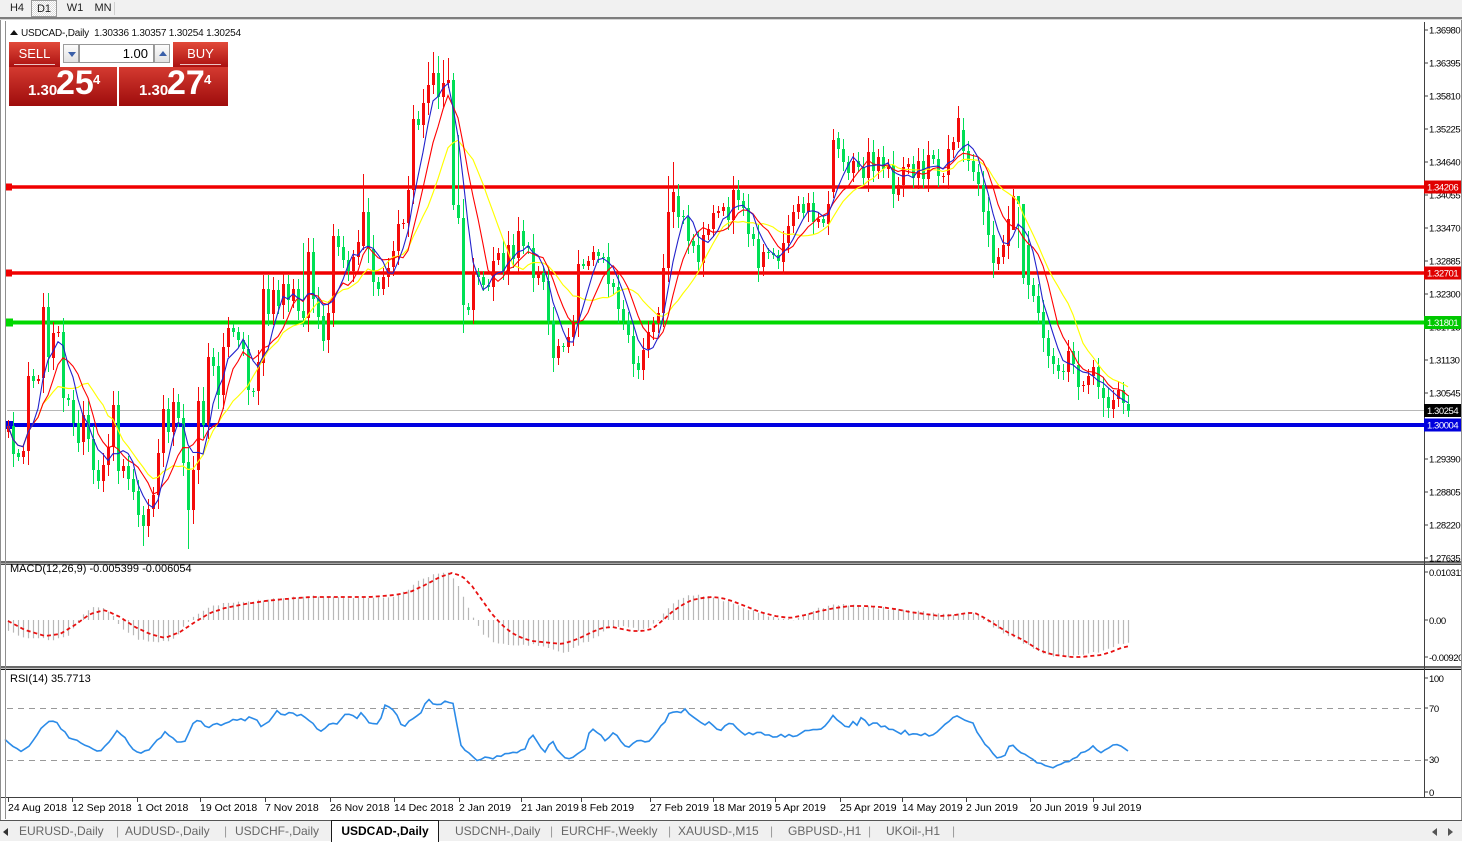 This screenshot has width=1462, height=842. What do you see at coordinates (1437, 621) in the screenshot?
I see `svg-text: 0.00` at bounding box center [1437, 621].